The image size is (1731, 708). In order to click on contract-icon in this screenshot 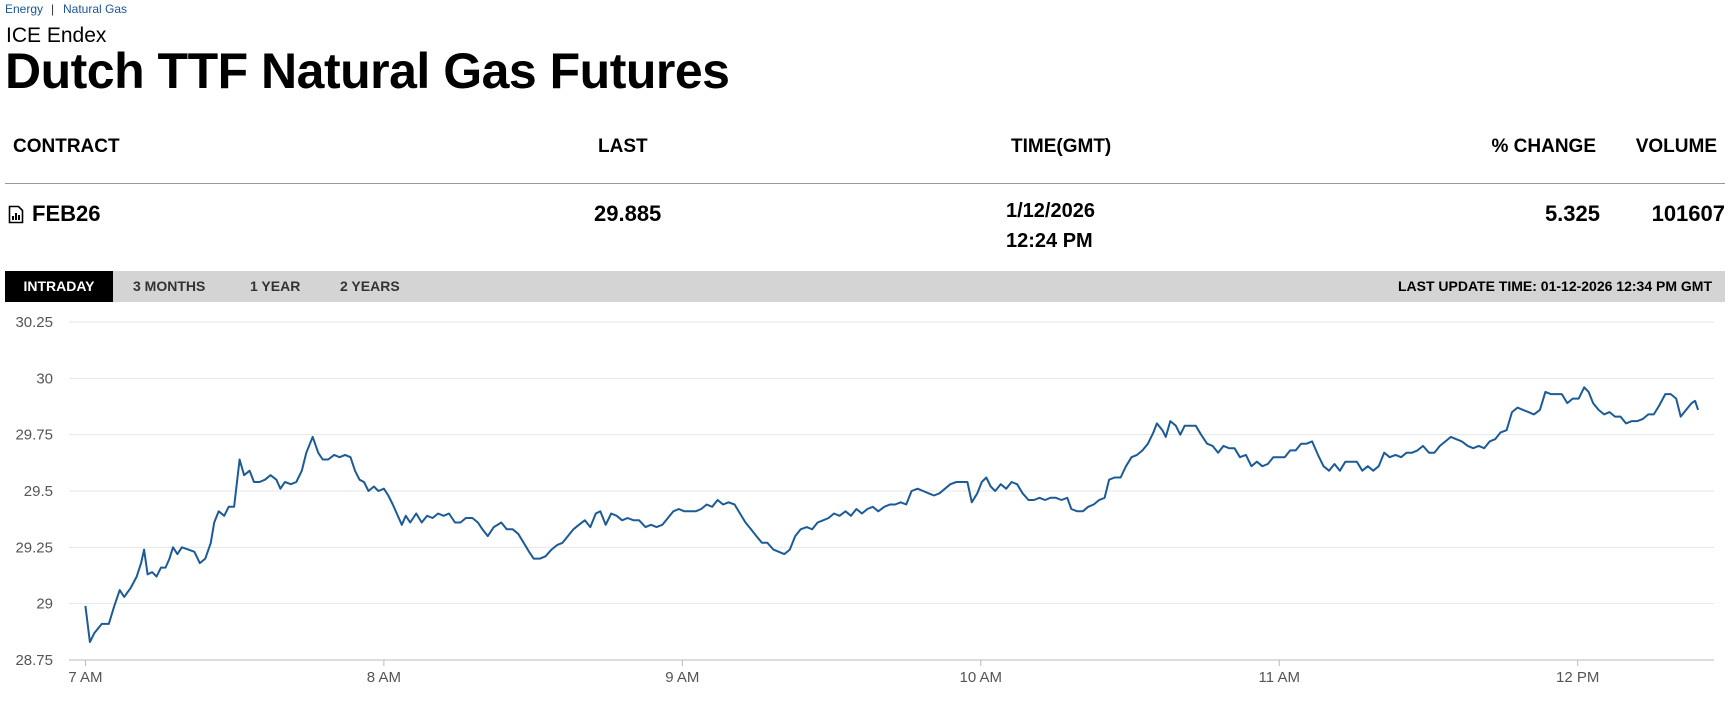, I will do `click(16, 214)`.